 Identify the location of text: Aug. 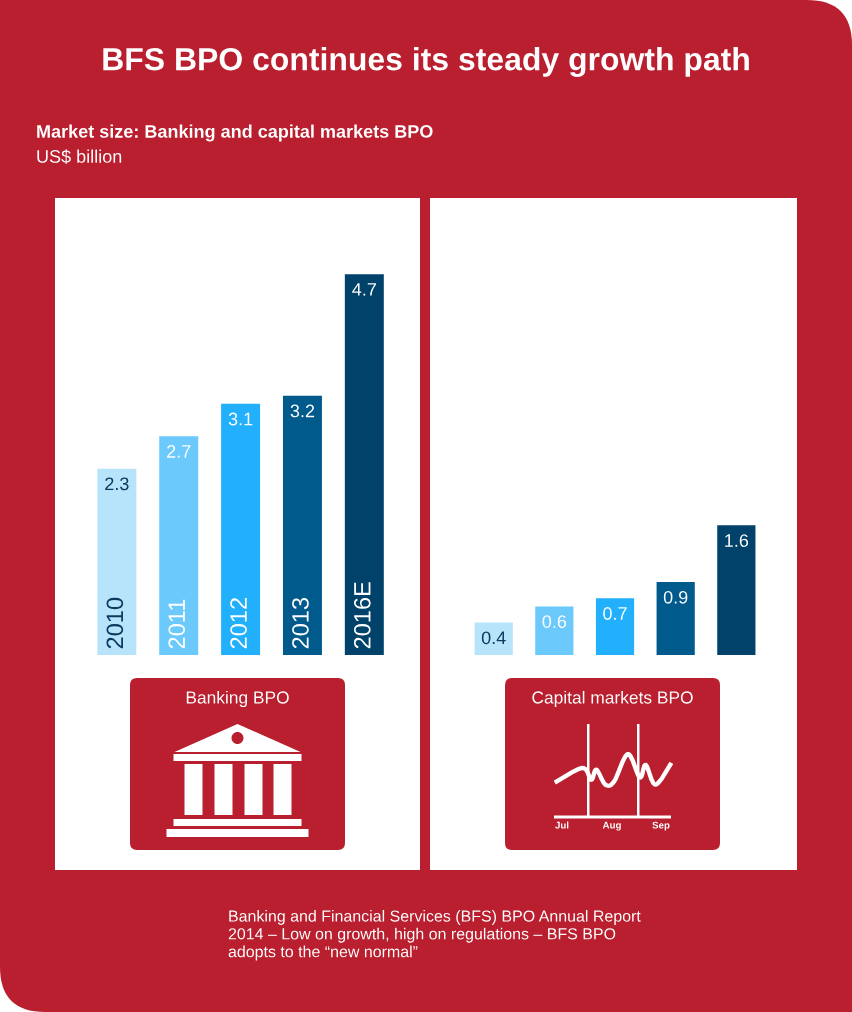
(611, 826).